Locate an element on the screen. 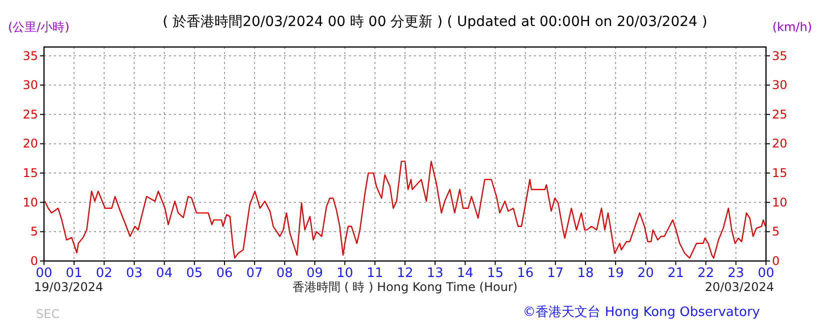  y-tick-label: 5 is located at coordinates (34, 231).